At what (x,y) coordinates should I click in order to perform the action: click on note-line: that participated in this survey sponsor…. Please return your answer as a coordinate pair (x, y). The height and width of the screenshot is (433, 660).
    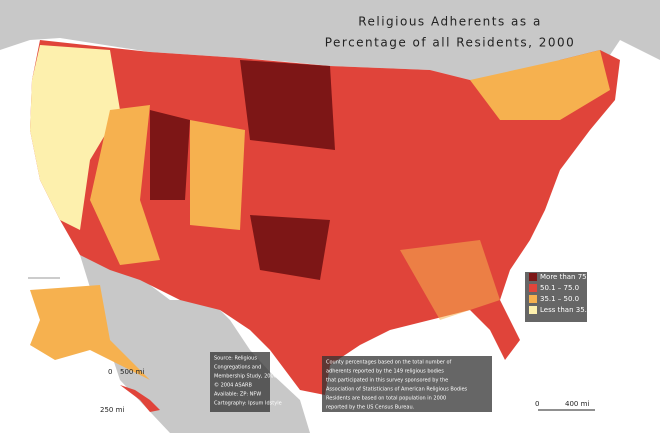
    Looking at the image, I should click on (387, 381).